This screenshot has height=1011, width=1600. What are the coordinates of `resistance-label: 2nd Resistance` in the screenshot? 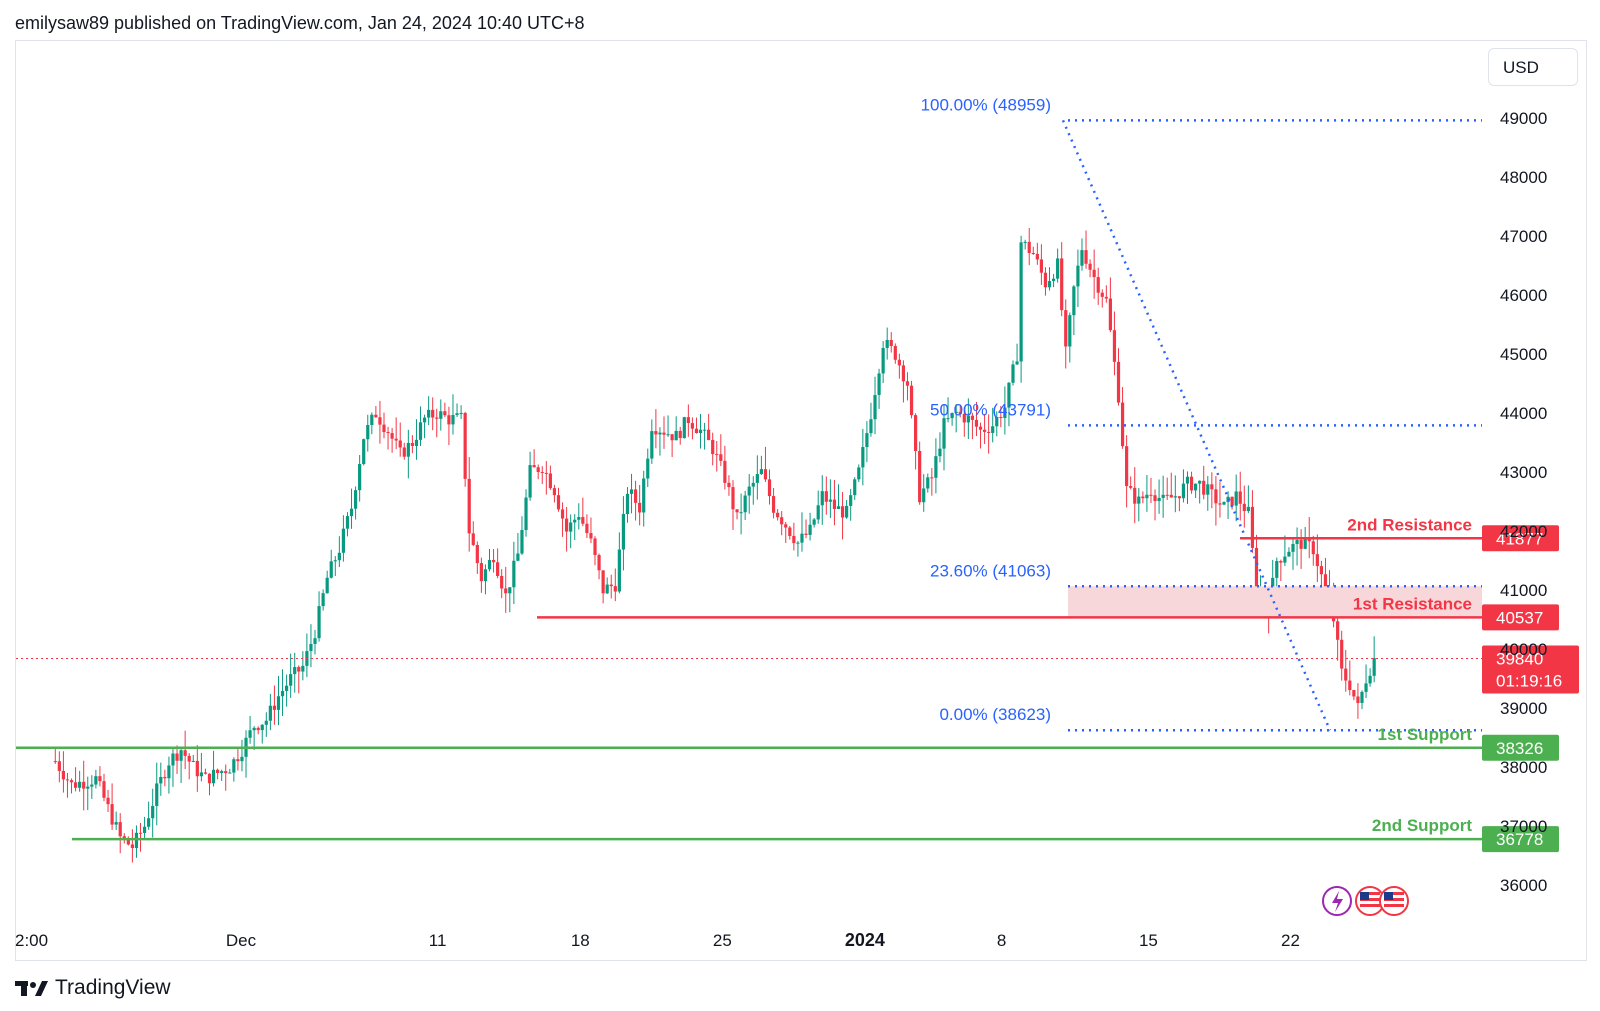 It's located at (1409, 524).